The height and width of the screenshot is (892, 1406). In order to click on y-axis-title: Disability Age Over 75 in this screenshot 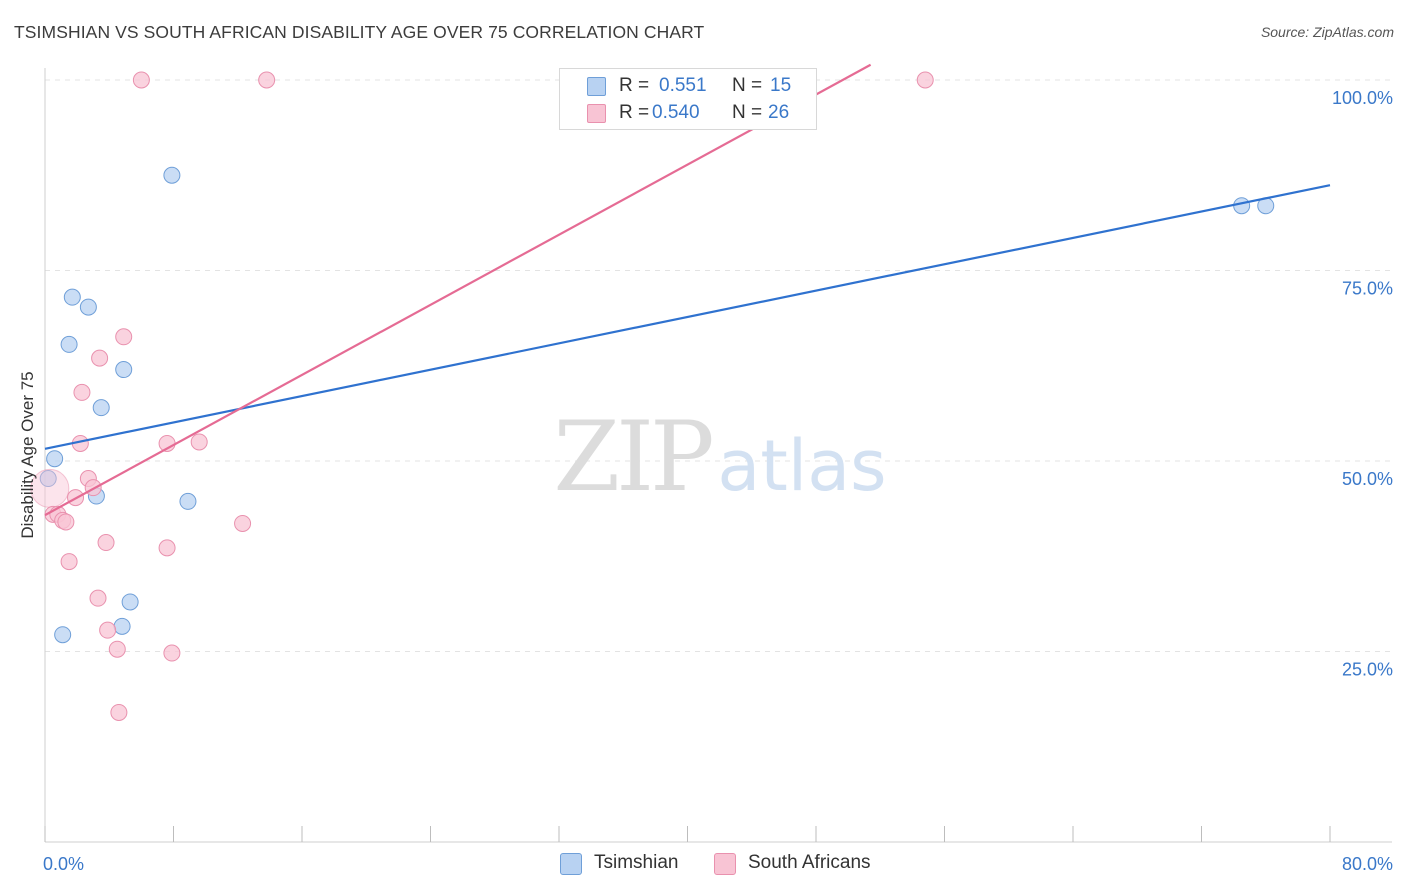, I will do `click(27, 454)`.